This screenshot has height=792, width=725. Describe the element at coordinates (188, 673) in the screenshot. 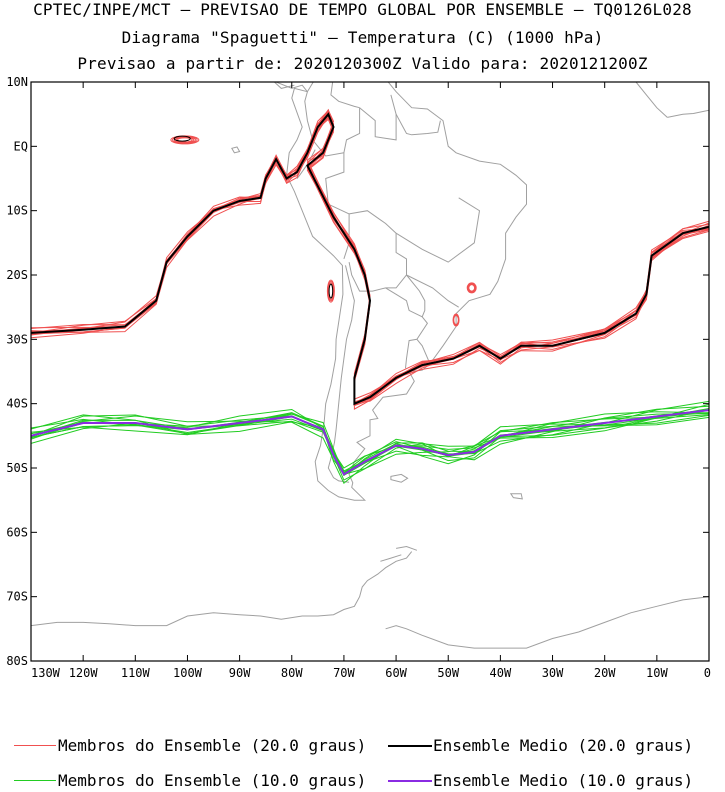

I see `lon-label: 100W` at that location.